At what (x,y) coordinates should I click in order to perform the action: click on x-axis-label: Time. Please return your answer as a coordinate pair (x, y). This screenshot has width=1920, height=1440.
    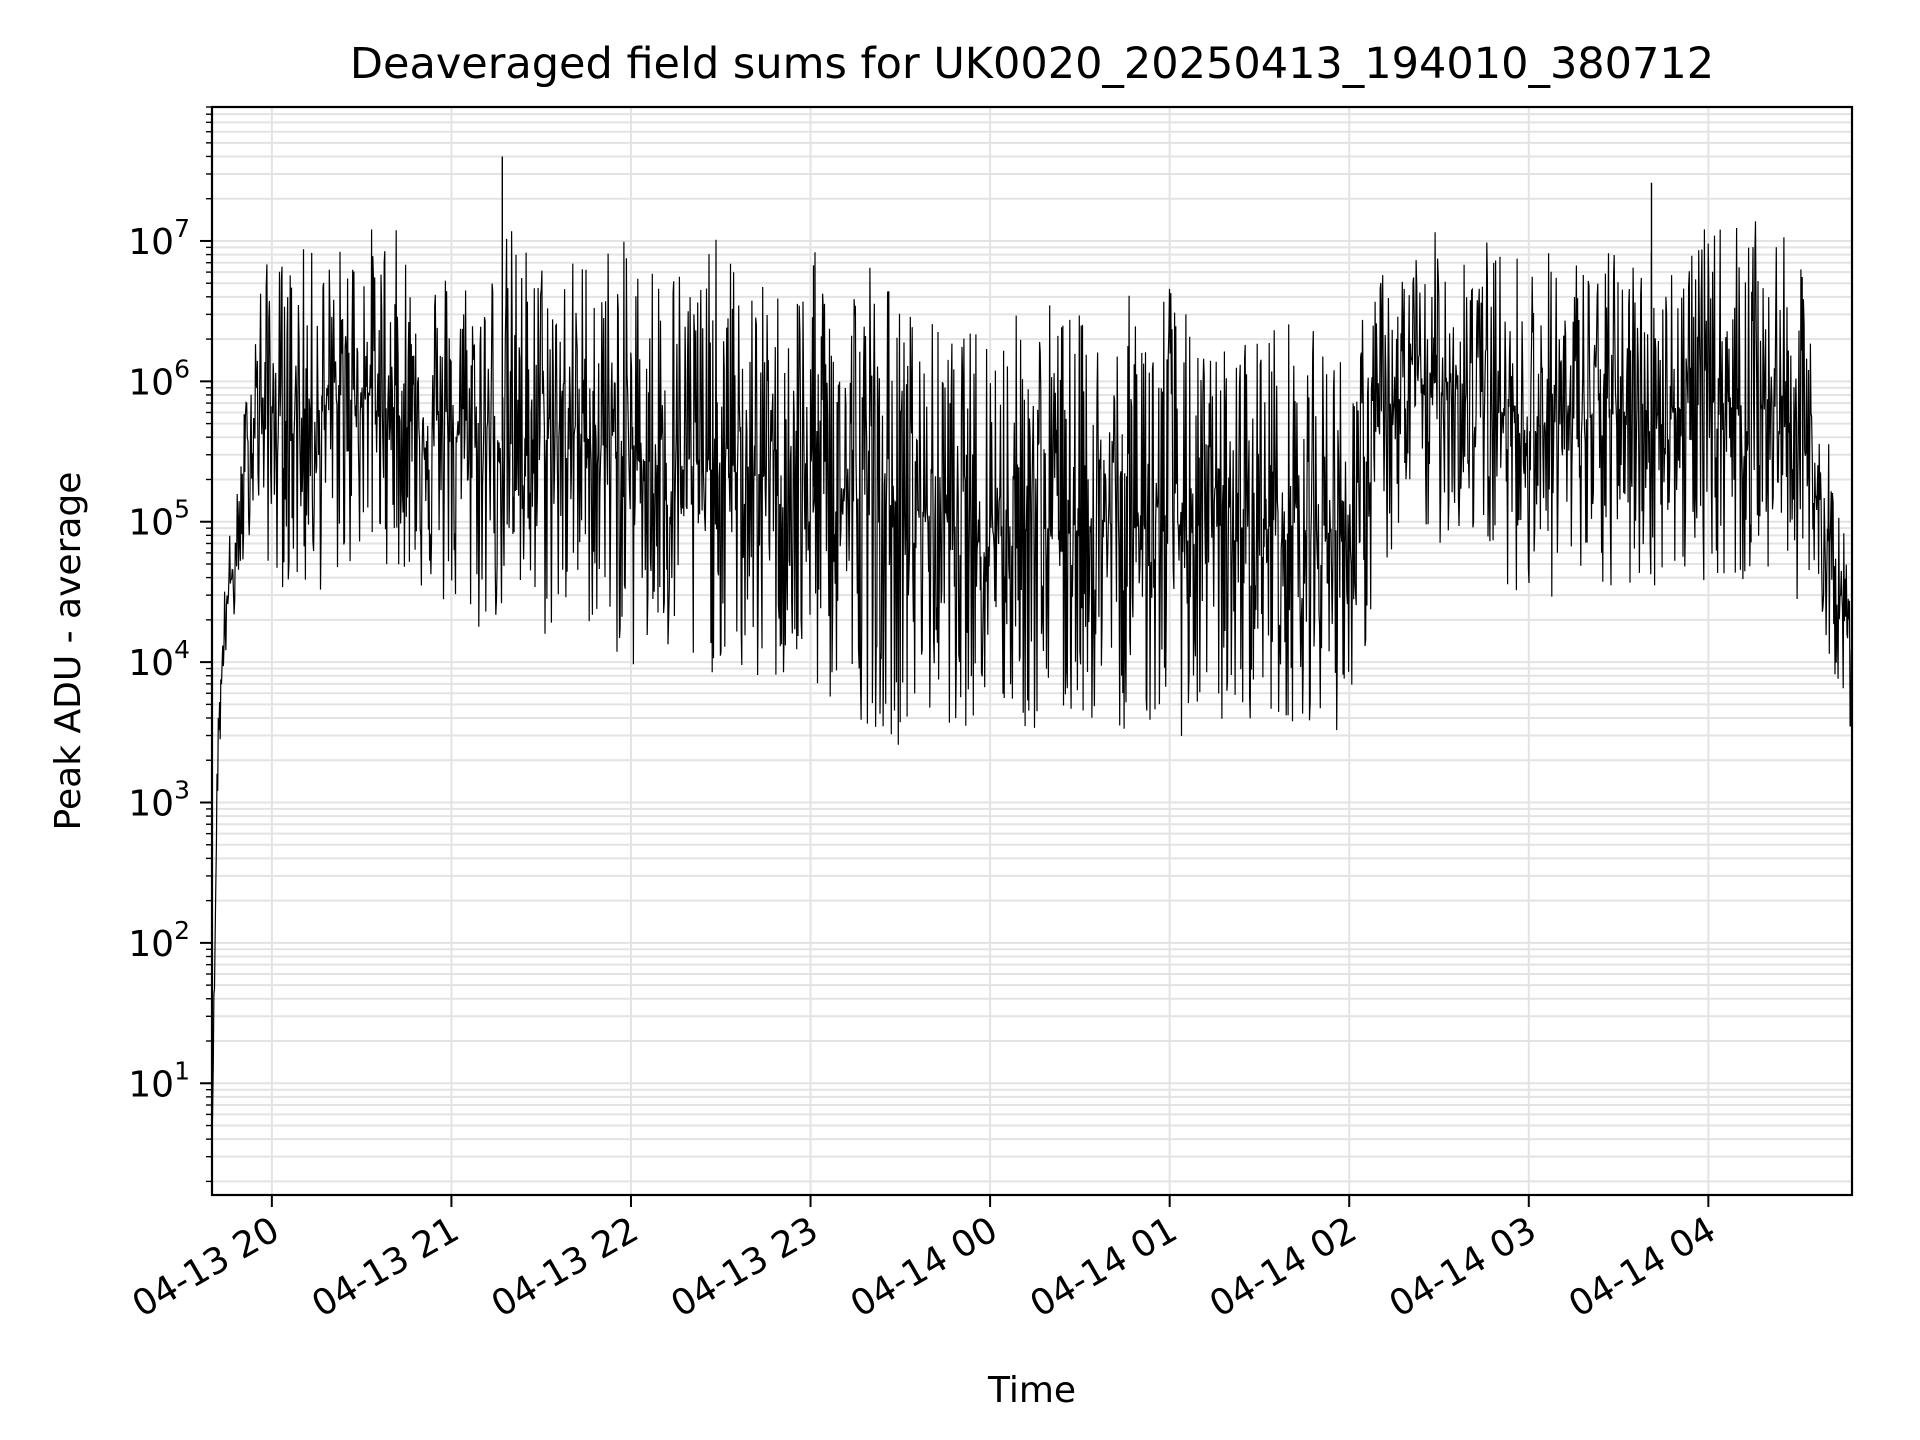
    Looking at the image, I should click on (1031, 1390).